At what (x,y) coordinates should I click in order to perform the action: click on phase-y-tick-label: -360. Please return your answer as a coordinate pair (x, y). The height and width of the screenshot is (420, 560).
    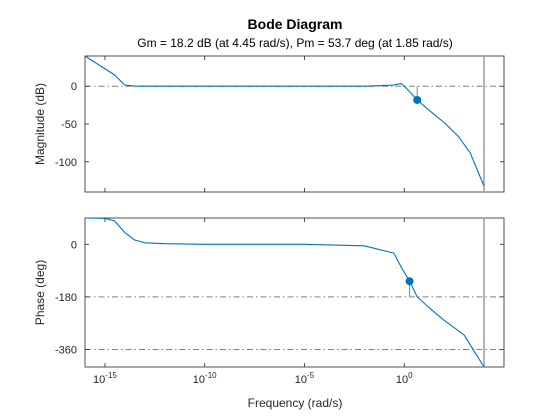
    Looking at the image, I should click on (66, 350).